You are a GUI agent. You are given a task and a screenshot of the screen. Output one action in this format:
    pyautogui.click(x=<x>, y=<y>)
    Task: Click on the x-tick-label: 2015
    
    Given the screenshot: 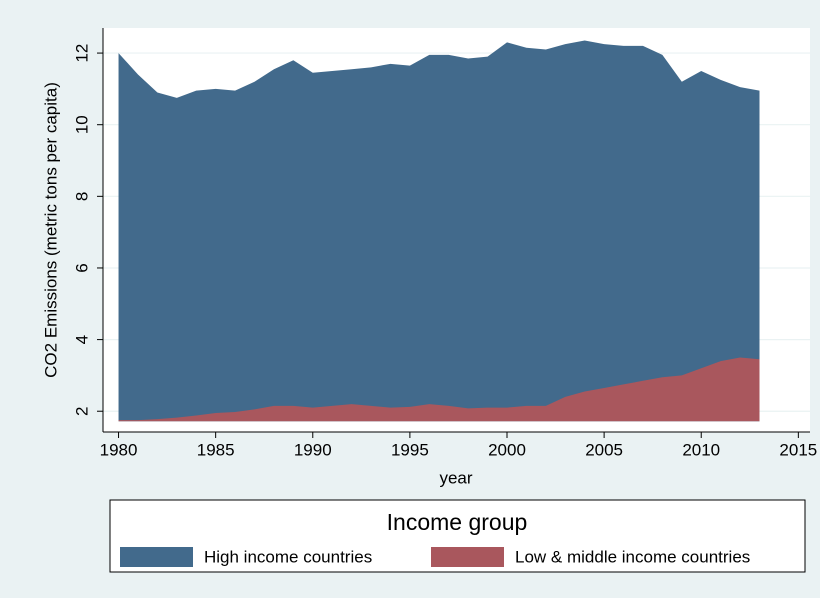 What is the action you would take?
    pyautogui.click(x=798, y=449)
    